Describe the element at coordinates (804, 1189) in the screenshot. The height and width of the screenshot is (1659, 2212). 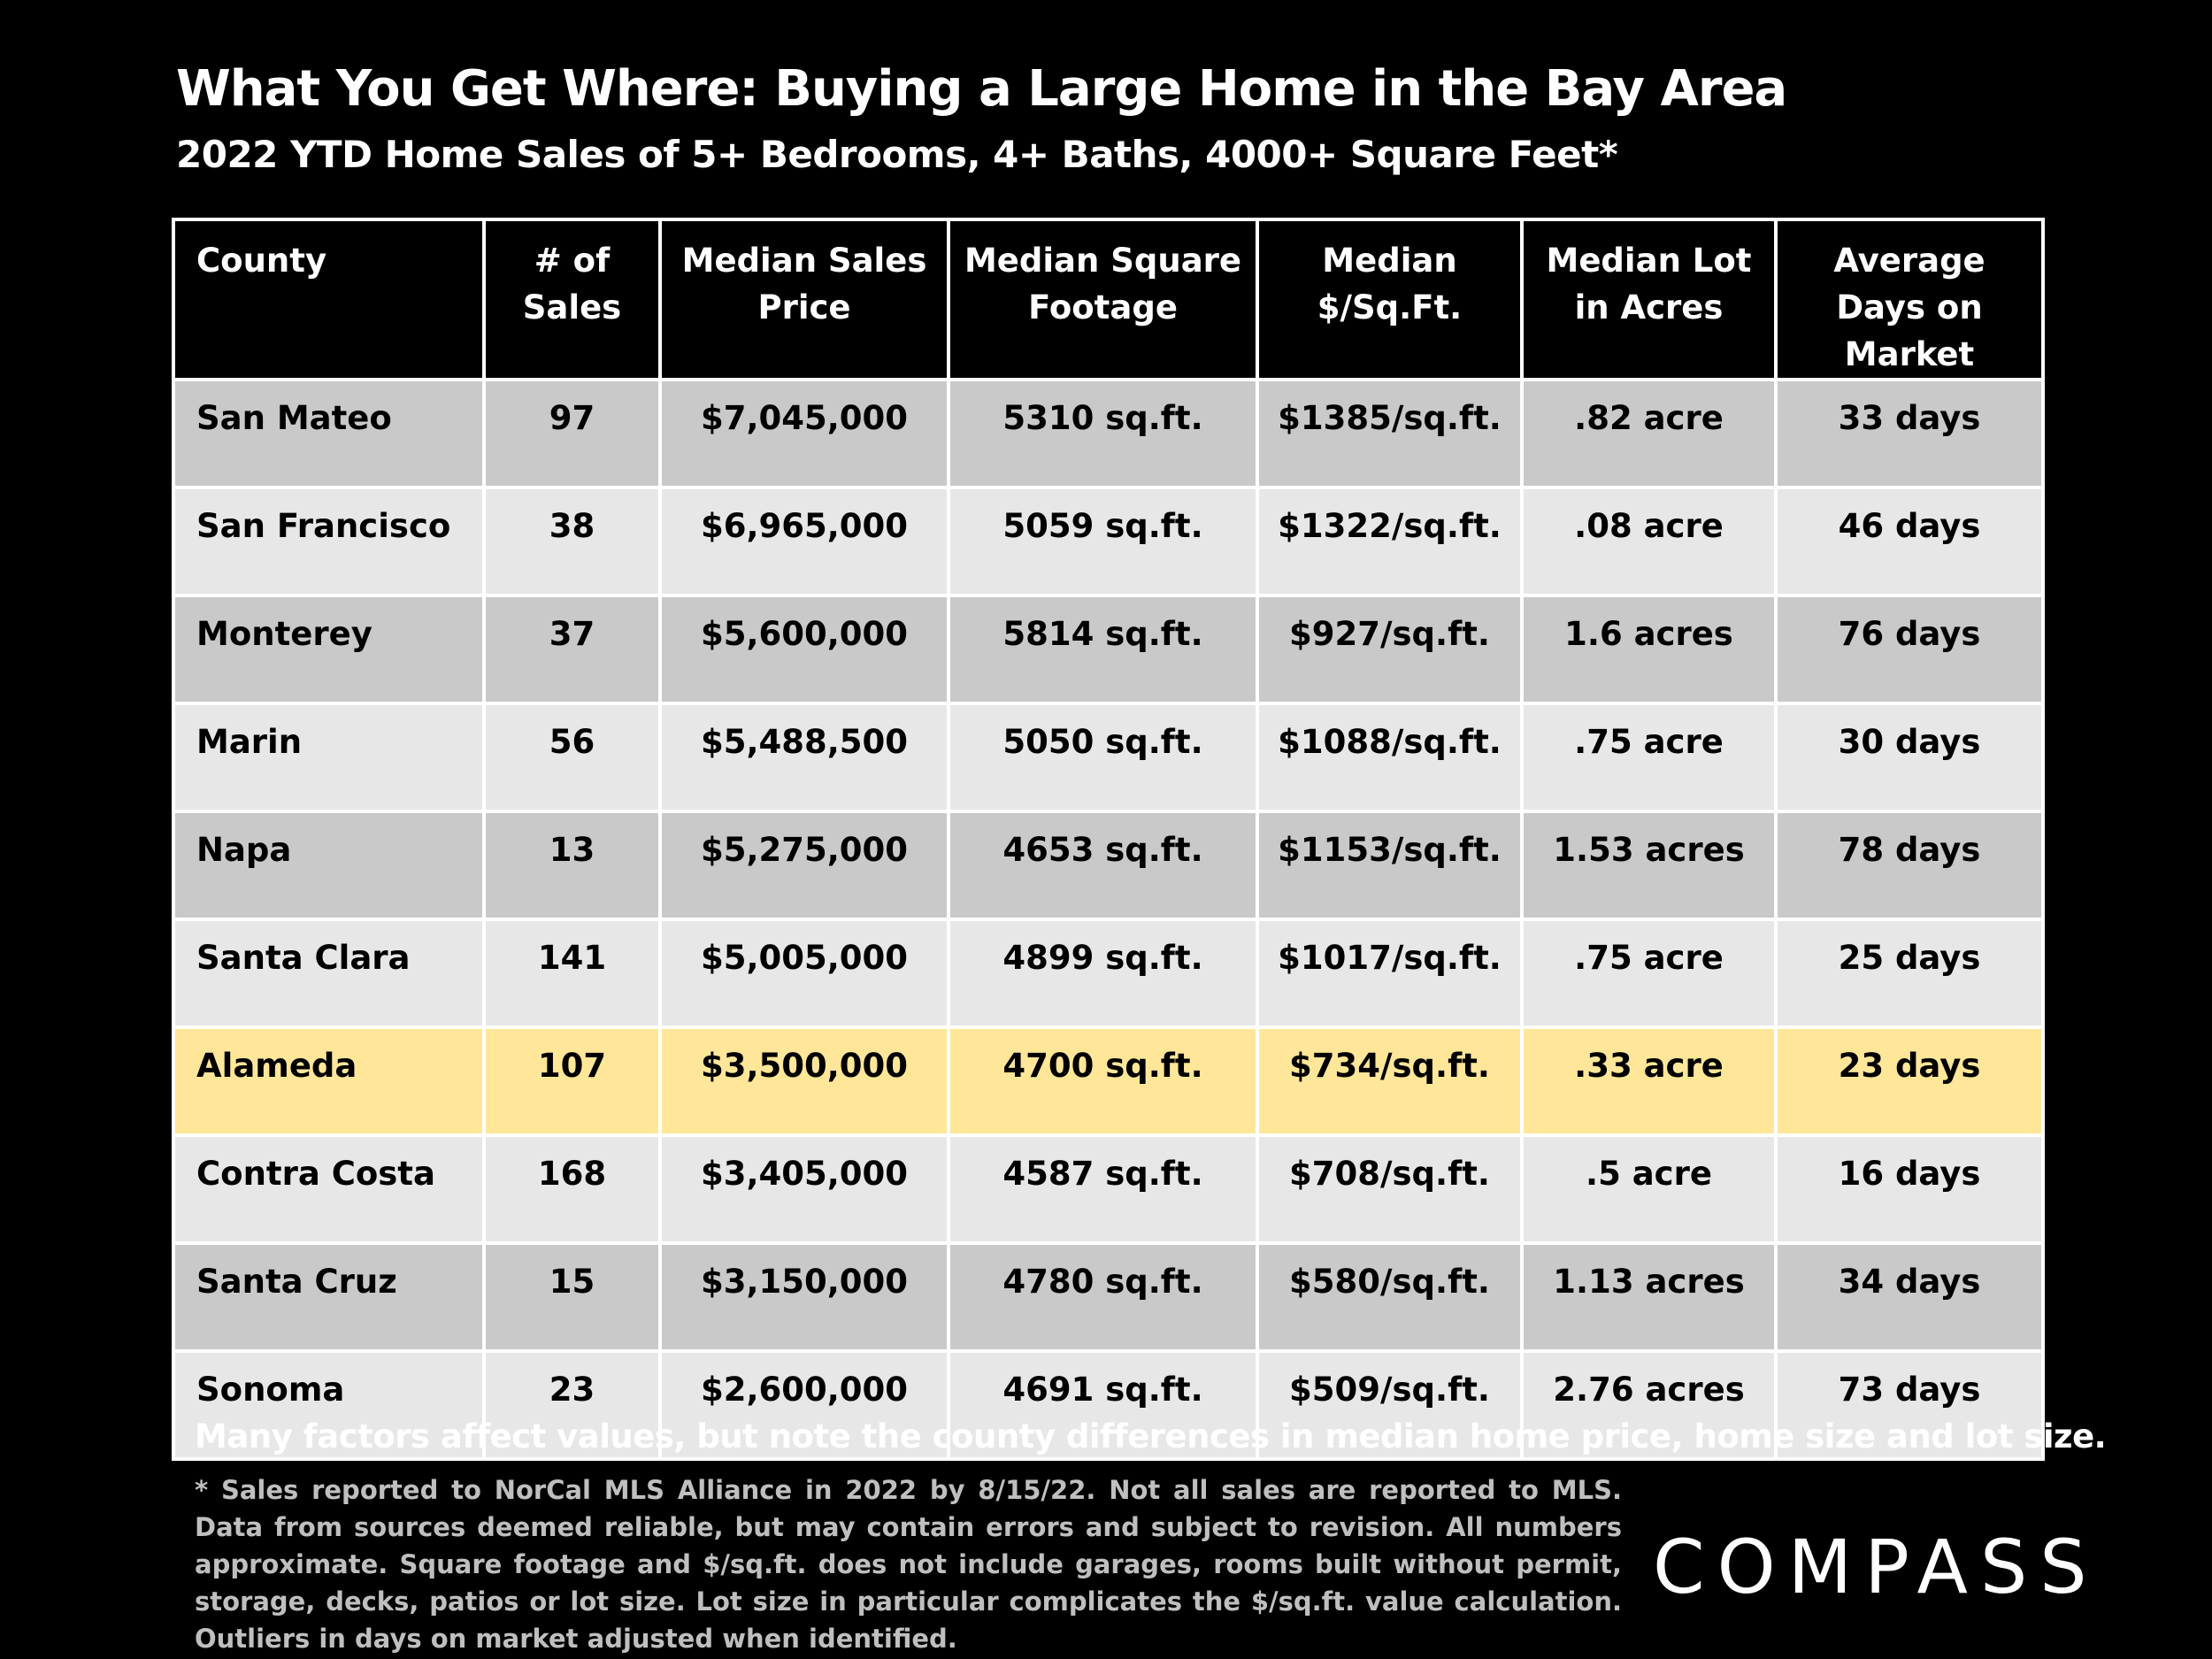
I see `data-cell: $3,405,000` at that location.